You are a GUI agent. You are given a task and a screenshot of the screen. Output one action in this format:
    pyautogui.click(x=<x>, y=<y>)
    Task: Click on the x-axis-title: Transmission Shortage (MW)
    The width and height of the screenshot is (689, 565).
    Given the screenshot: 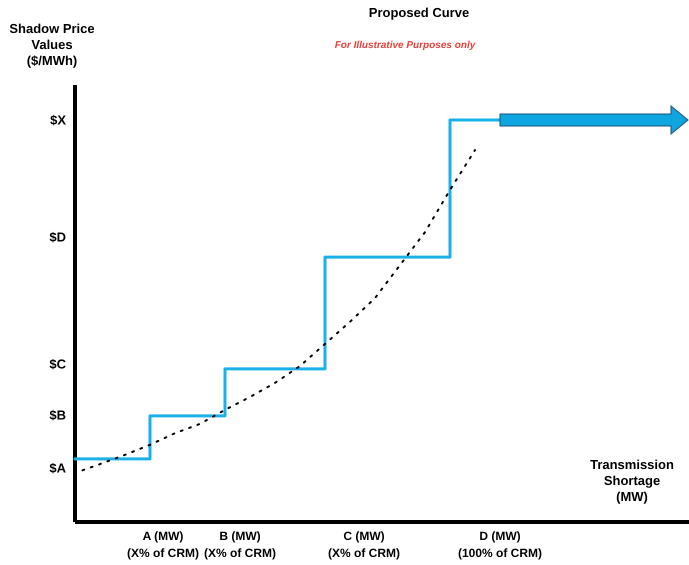 What is the action you would take?
    pyautogui.click(x=632, y=480)
    